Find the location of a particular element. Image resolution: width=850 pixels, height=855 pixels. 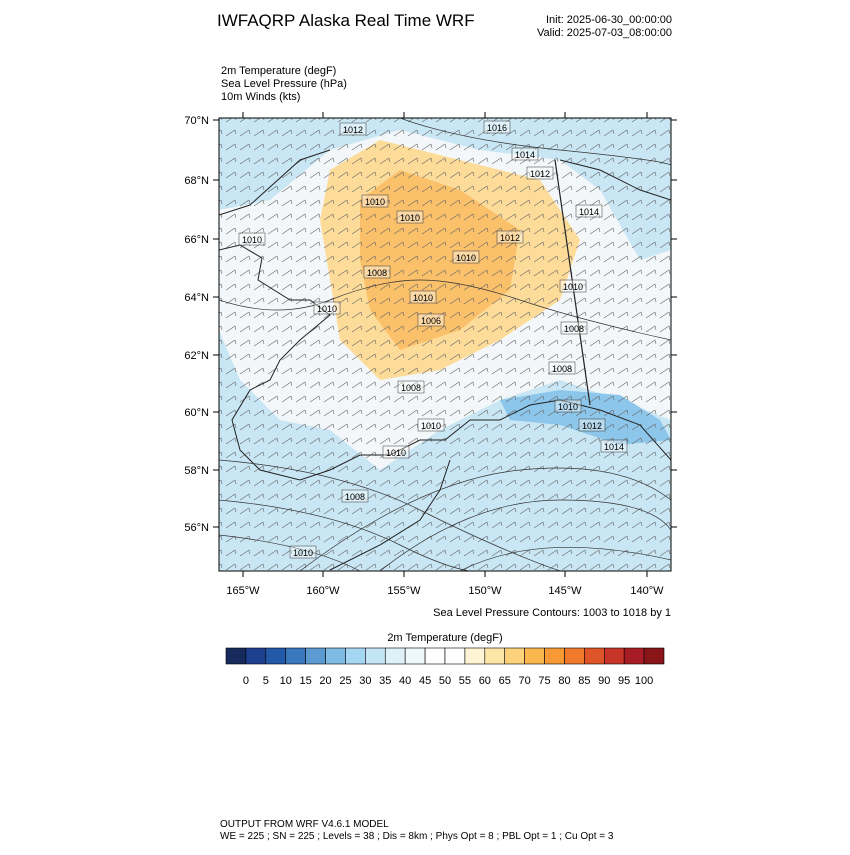

contour-label: 1016 is located at coordinates (497, 128).